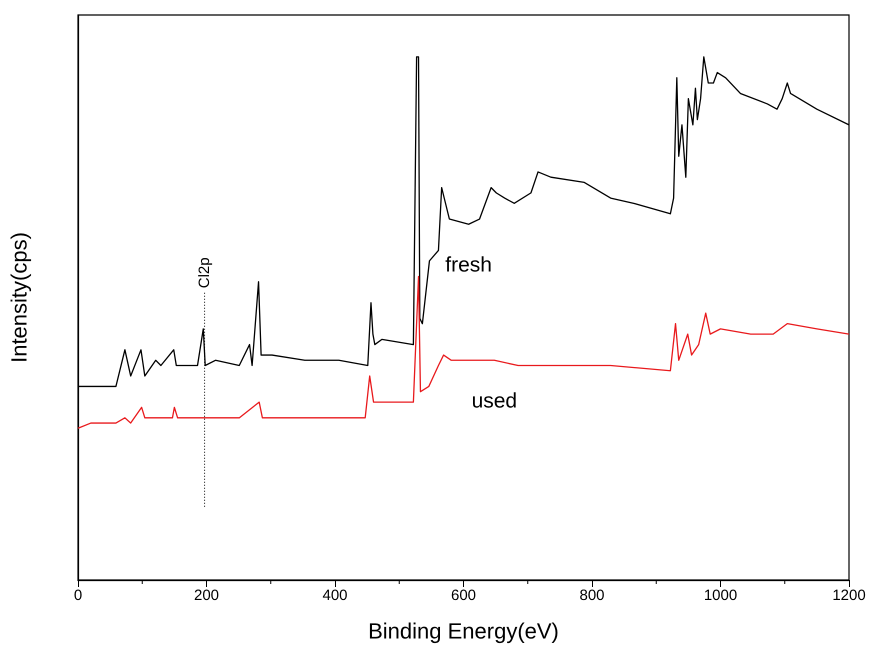 This screenshot has width=876, height=668. I want to click on x-tick-label: 600, so click(463, 595).